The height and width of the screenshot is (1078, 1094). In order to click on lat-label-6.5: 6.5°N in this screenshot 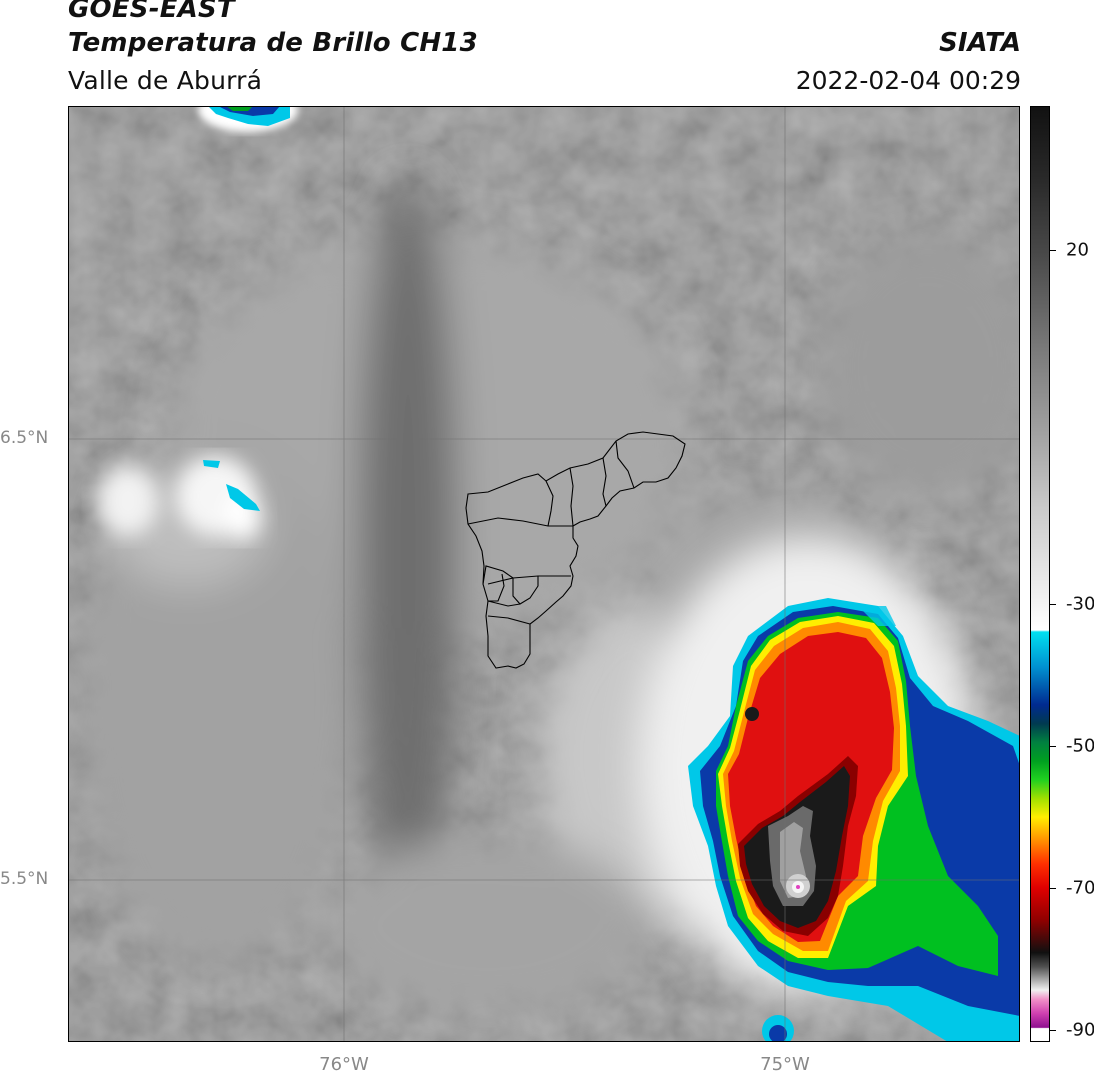, I will do `click(24, 438)`.